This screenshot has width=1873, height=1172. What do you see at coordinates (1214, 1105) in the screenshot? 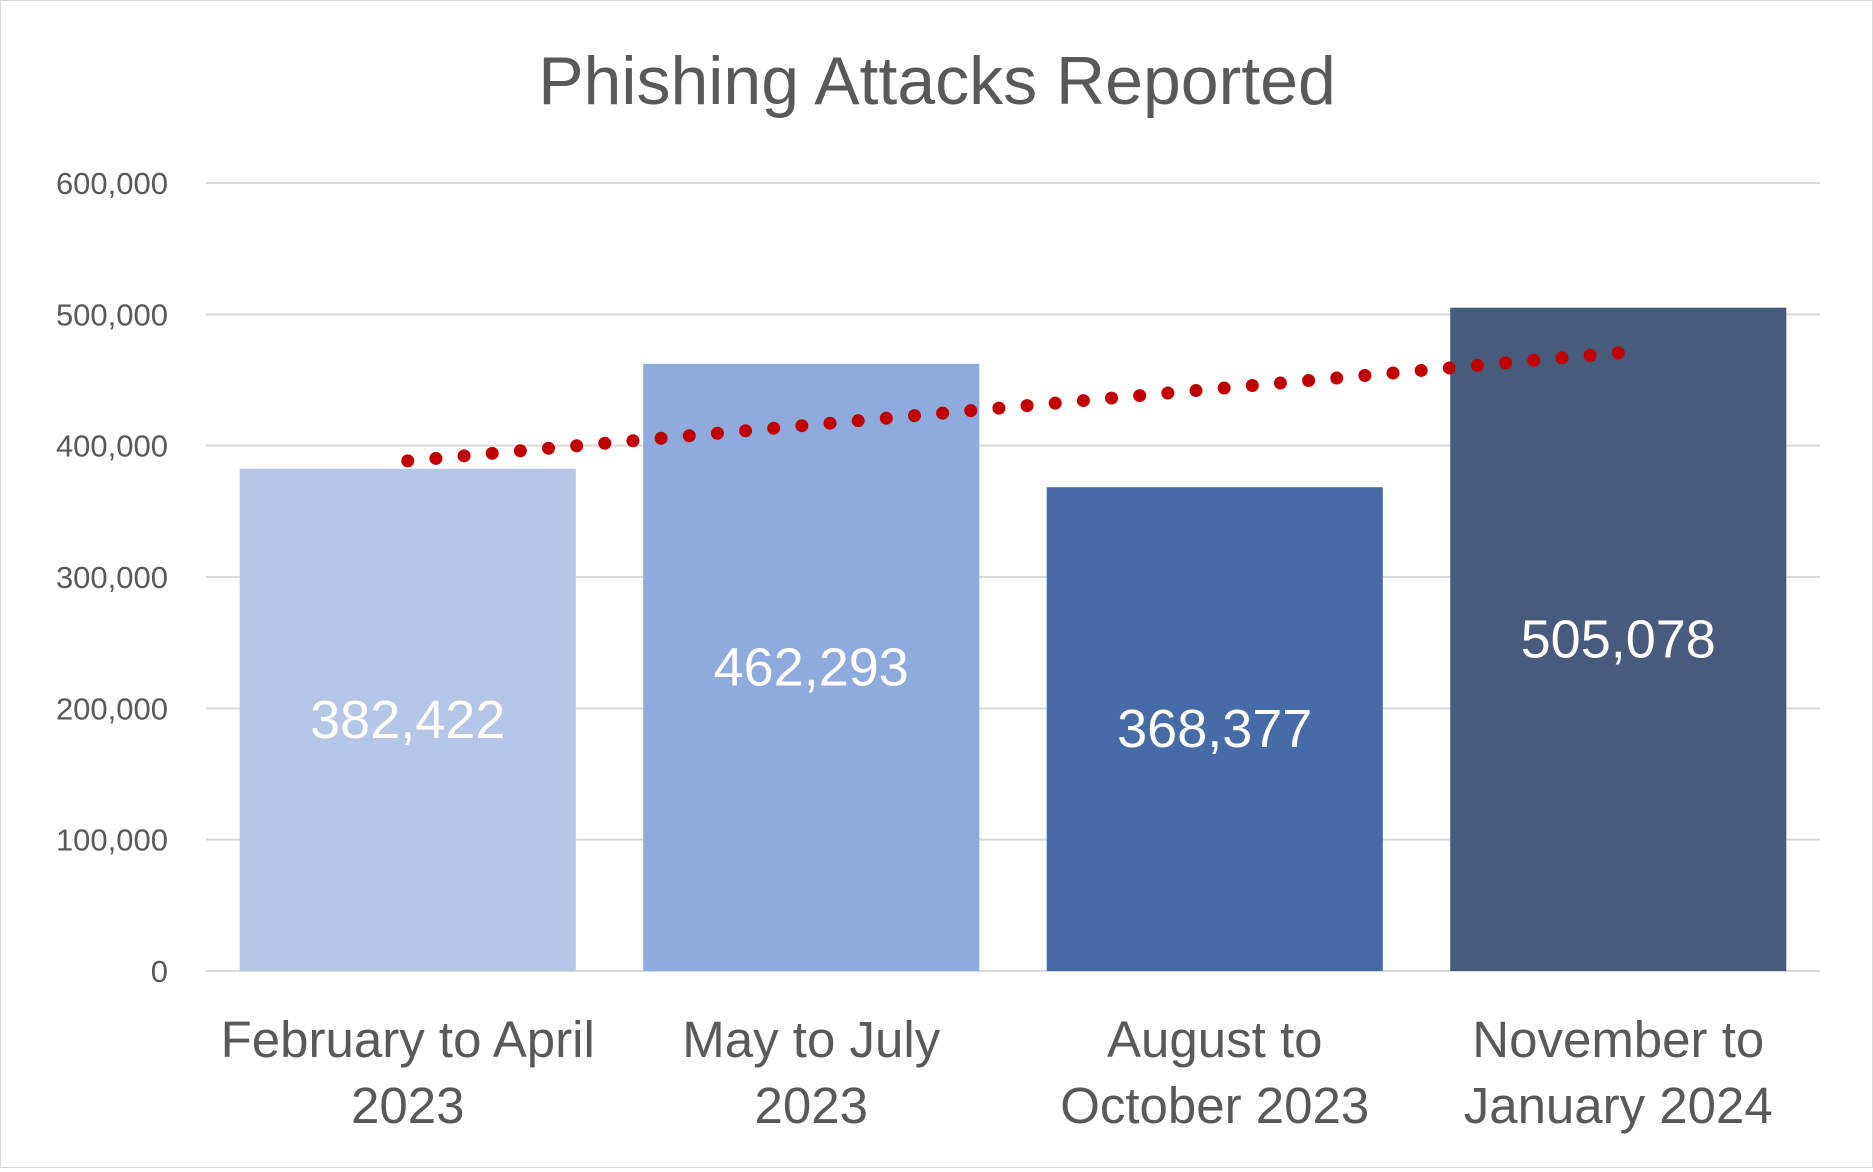
I see `x-tick-label: October 2023` at bounding box center [1214, 1105].